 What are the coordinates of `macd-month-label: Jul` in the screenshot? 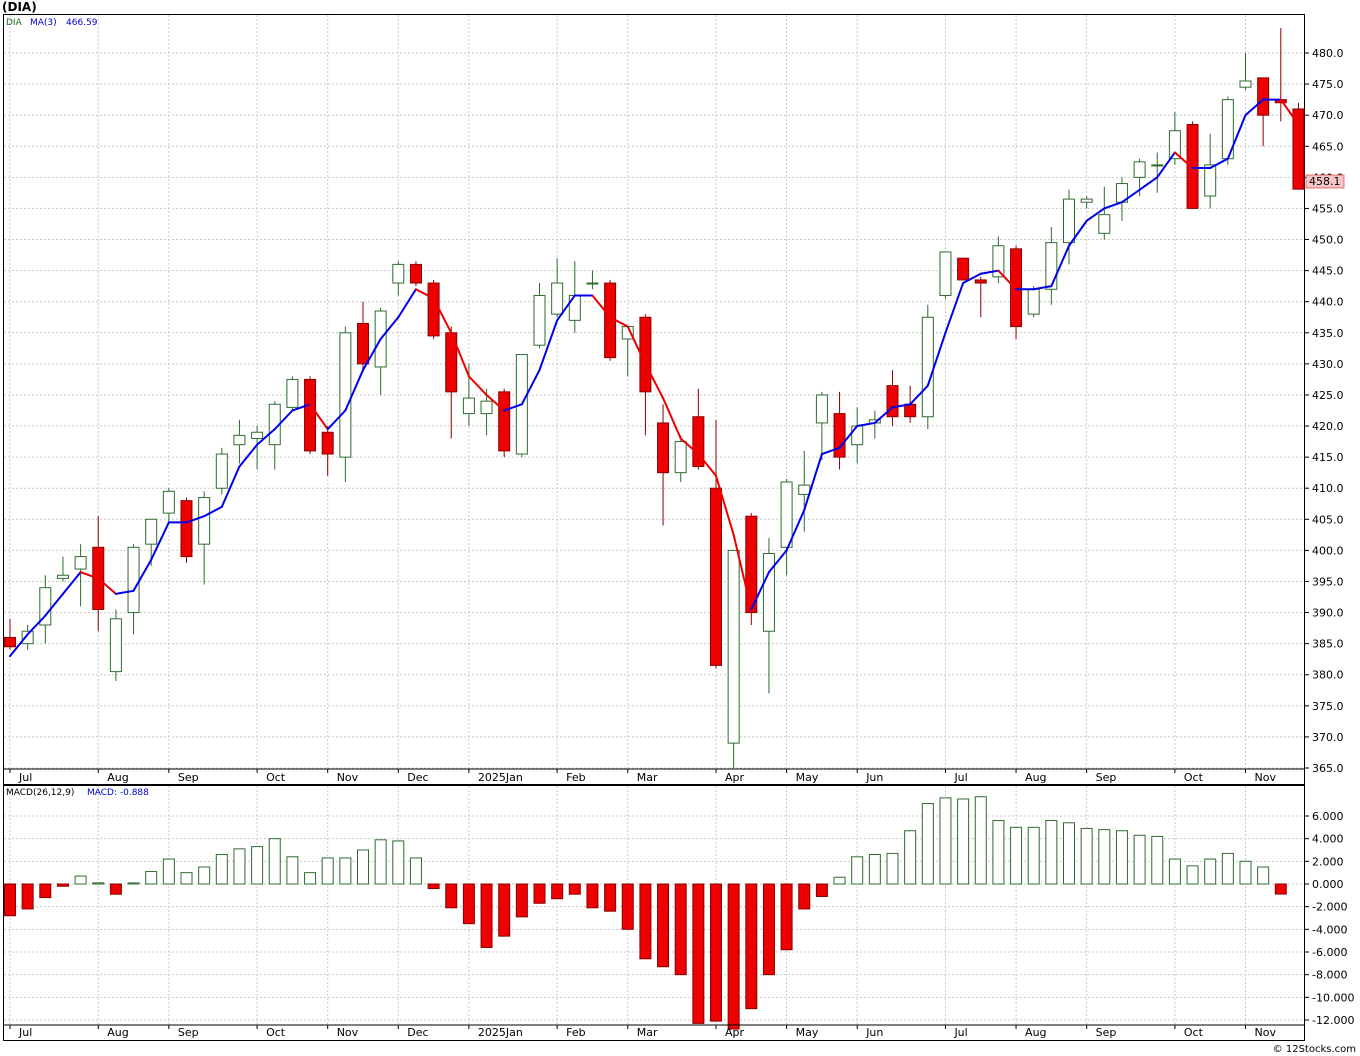 It's located at (25, 1032).